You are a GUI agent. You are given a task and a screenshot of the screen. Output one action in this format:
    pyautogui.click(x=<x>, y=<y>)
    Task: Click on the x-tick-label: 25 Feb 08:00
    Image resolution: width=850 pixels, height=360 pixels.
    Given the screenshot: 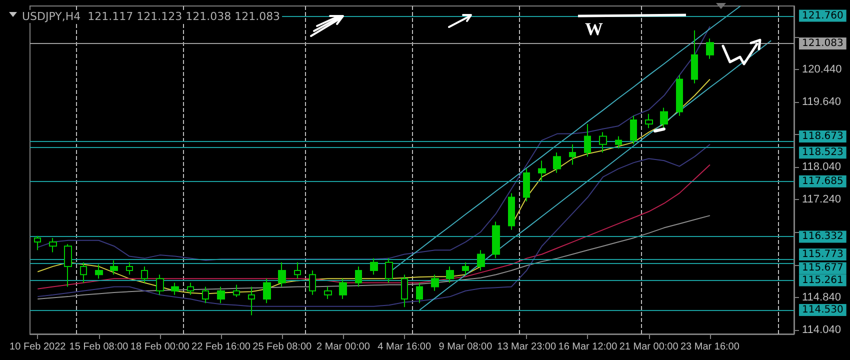 What is the action you would take?
    pyautogui.click(x=282, y=347)
    